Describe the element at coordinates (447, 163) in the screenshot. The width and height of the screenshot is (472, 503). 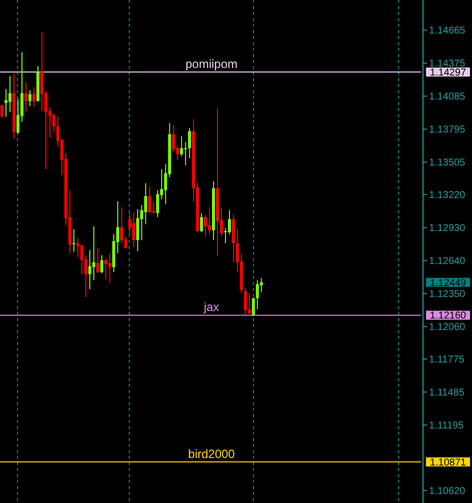
I see `y-tick-label: 1.13505` at that location.